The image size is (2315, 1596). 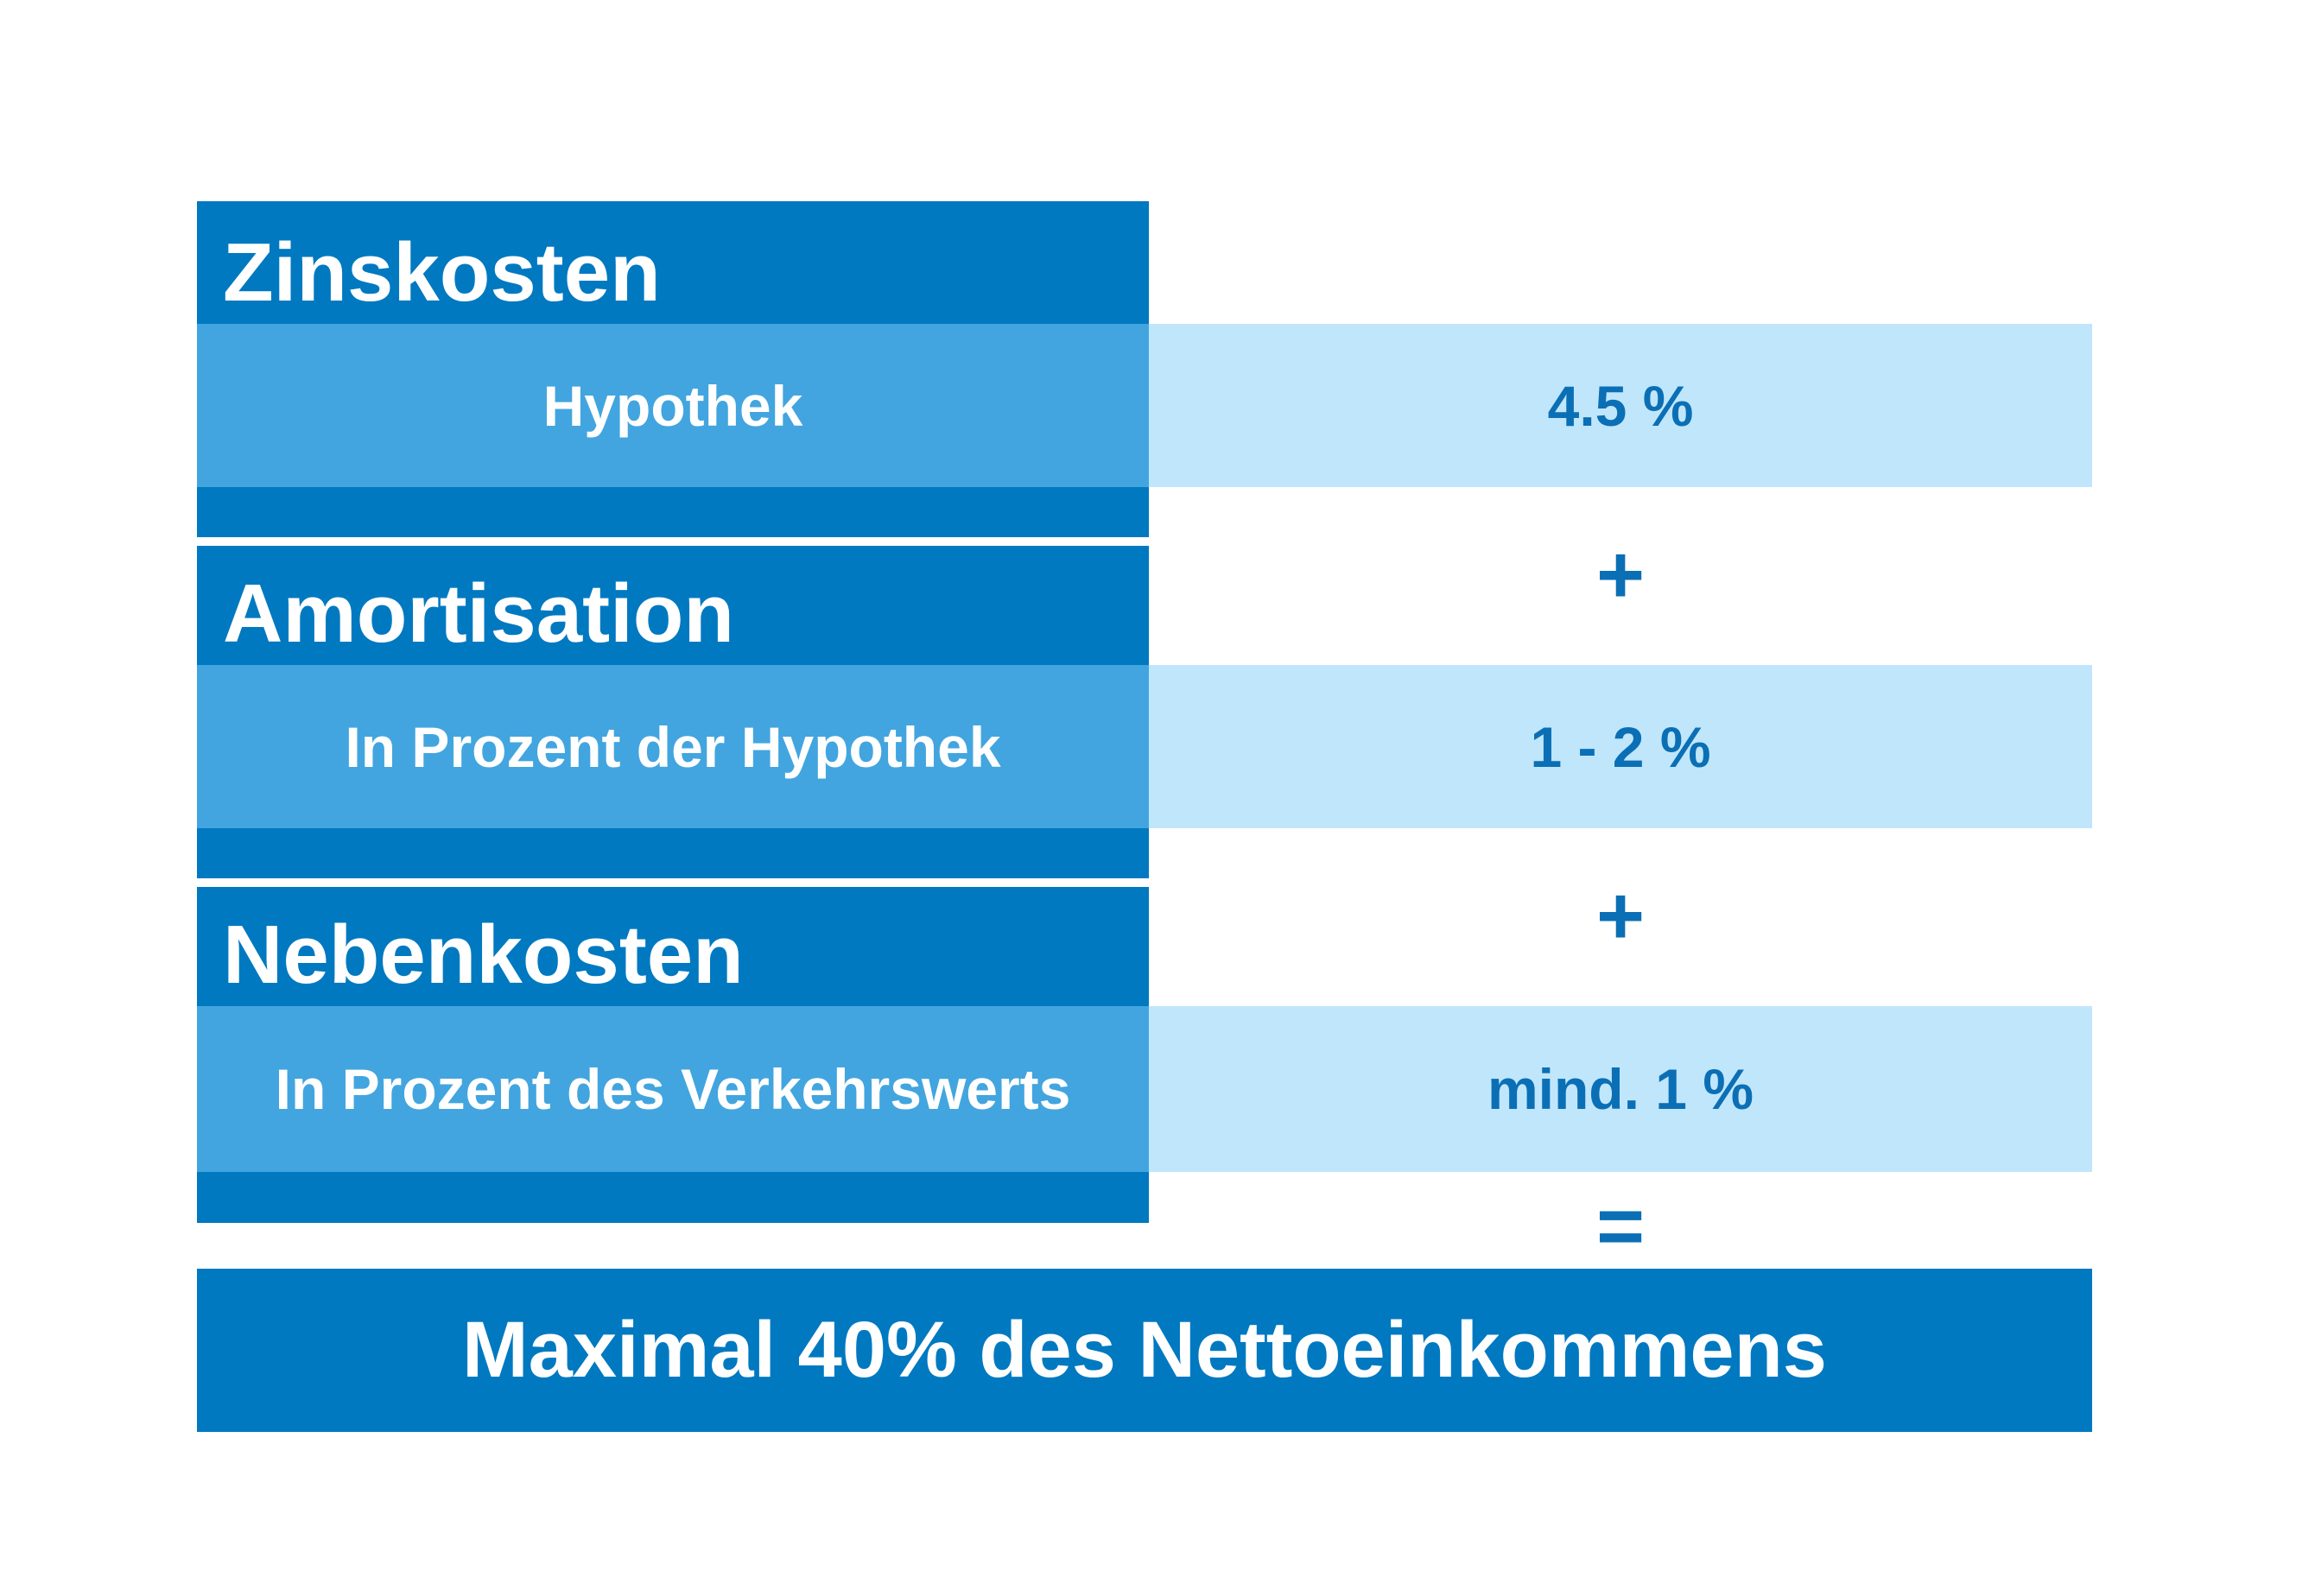 What do you see at coordinates (1620, 1089) in the screenshot?
I see `value-nebenkosten: mind. 1 %` at bounding box center [1620, 1089].